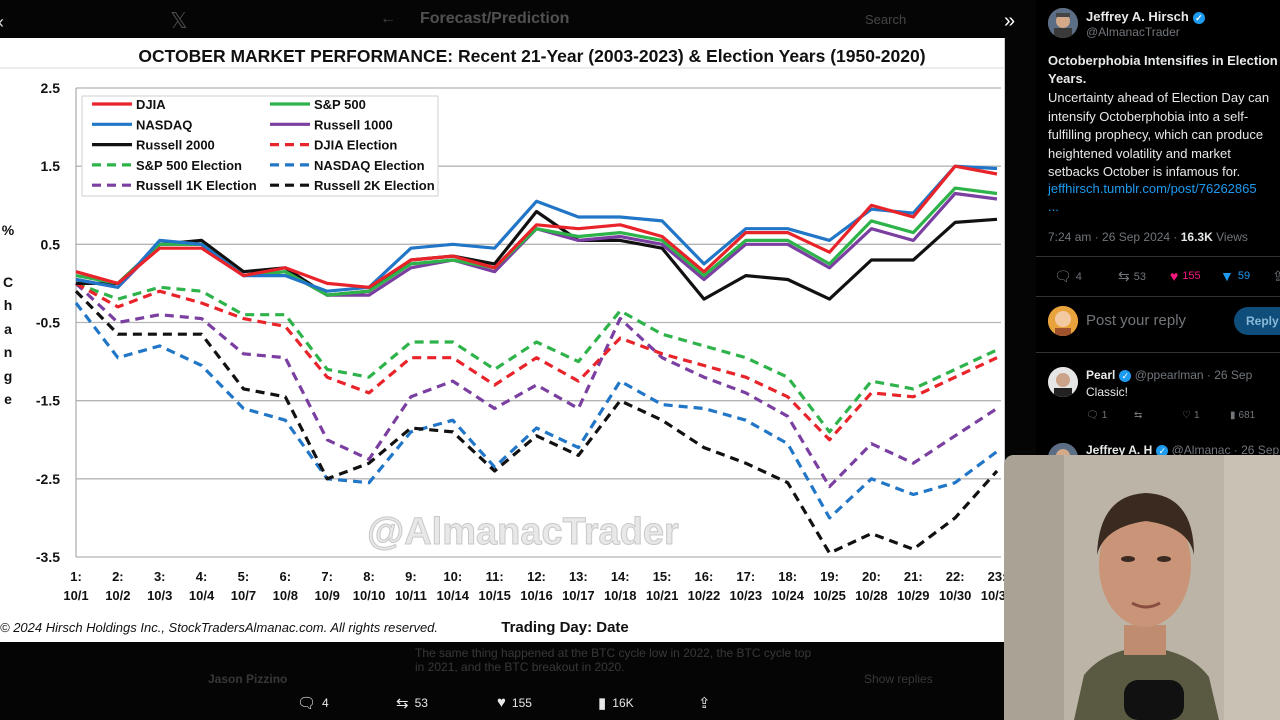 Image resolution: width=1280 pixels, height=720 pixels. I want to click on comment-header: Pearl ✓ @ppearlman · 26 Sep, so click(1169, 375).